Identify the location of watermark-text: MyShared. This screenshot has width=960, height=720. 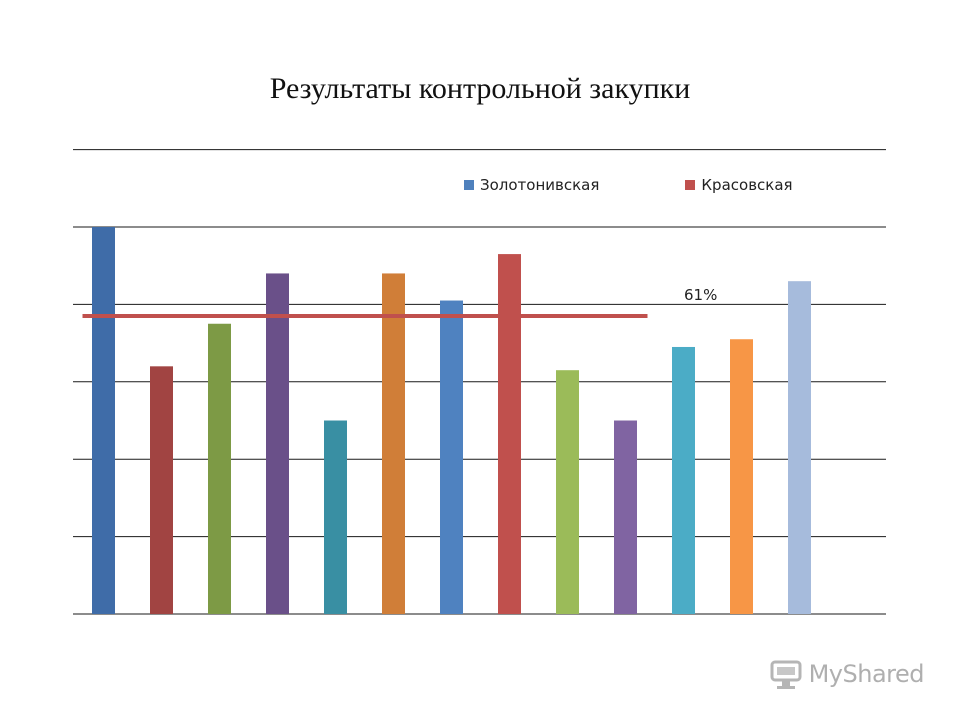
(866, 674).